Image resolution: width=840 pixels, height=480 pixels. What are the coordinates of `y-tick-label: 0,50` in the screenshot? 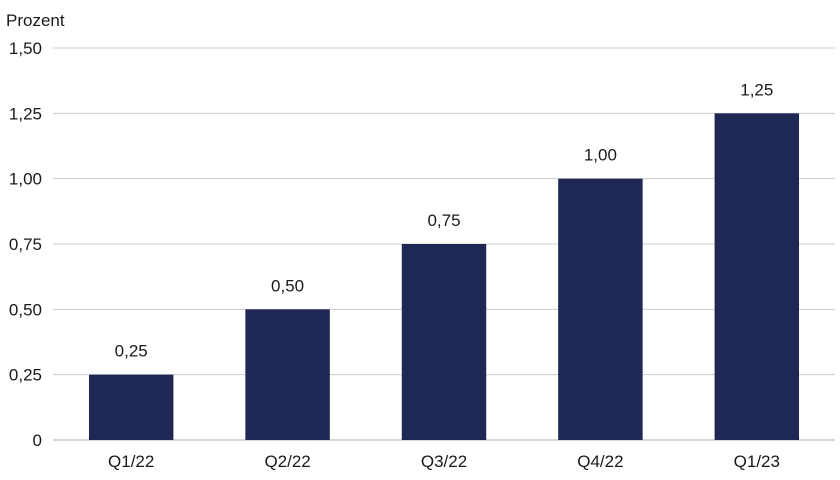 It's located at (25, 309).